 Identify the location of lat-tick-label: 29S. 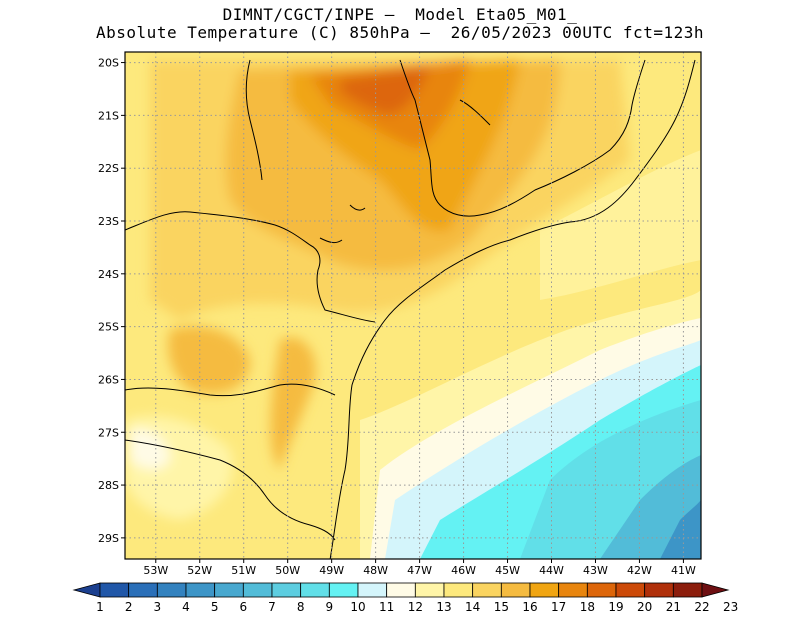
(108, 538).